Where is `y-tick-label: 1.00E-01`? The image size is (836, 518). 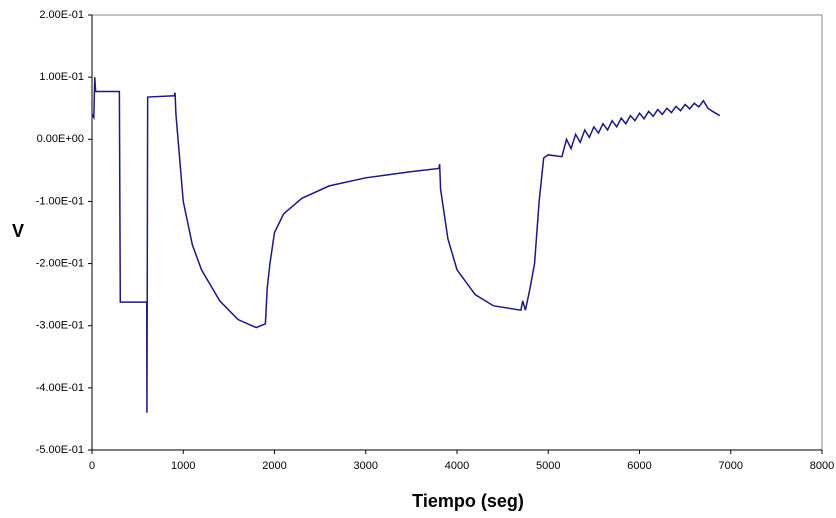 y-tick-label: 1.00E-01 is located at coordinates (61, 77).